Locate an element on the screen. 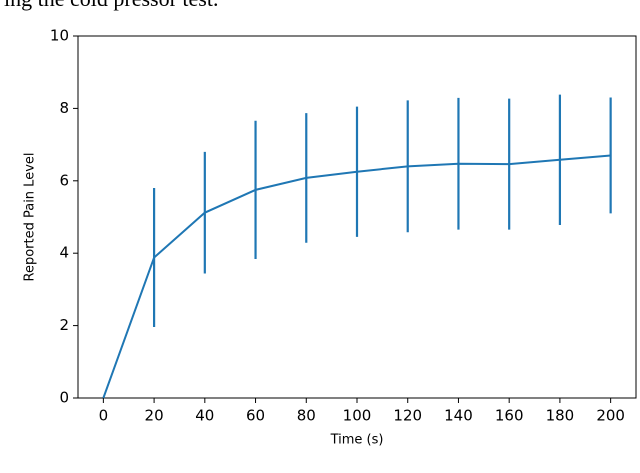  x-tick-label: 120 is located at coordinates (407, 416).